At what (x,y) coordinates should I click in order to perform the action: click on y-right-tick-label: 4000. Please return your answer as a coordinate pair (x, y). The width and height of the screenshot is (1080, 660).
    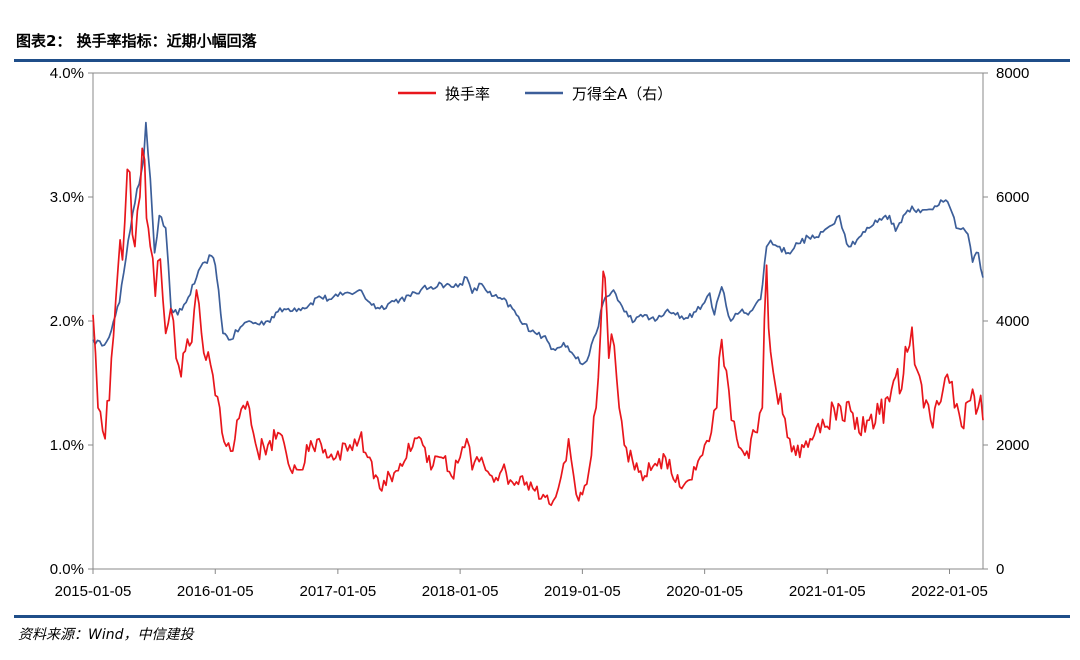
    Looking at the image, I should click on (1012, 321).